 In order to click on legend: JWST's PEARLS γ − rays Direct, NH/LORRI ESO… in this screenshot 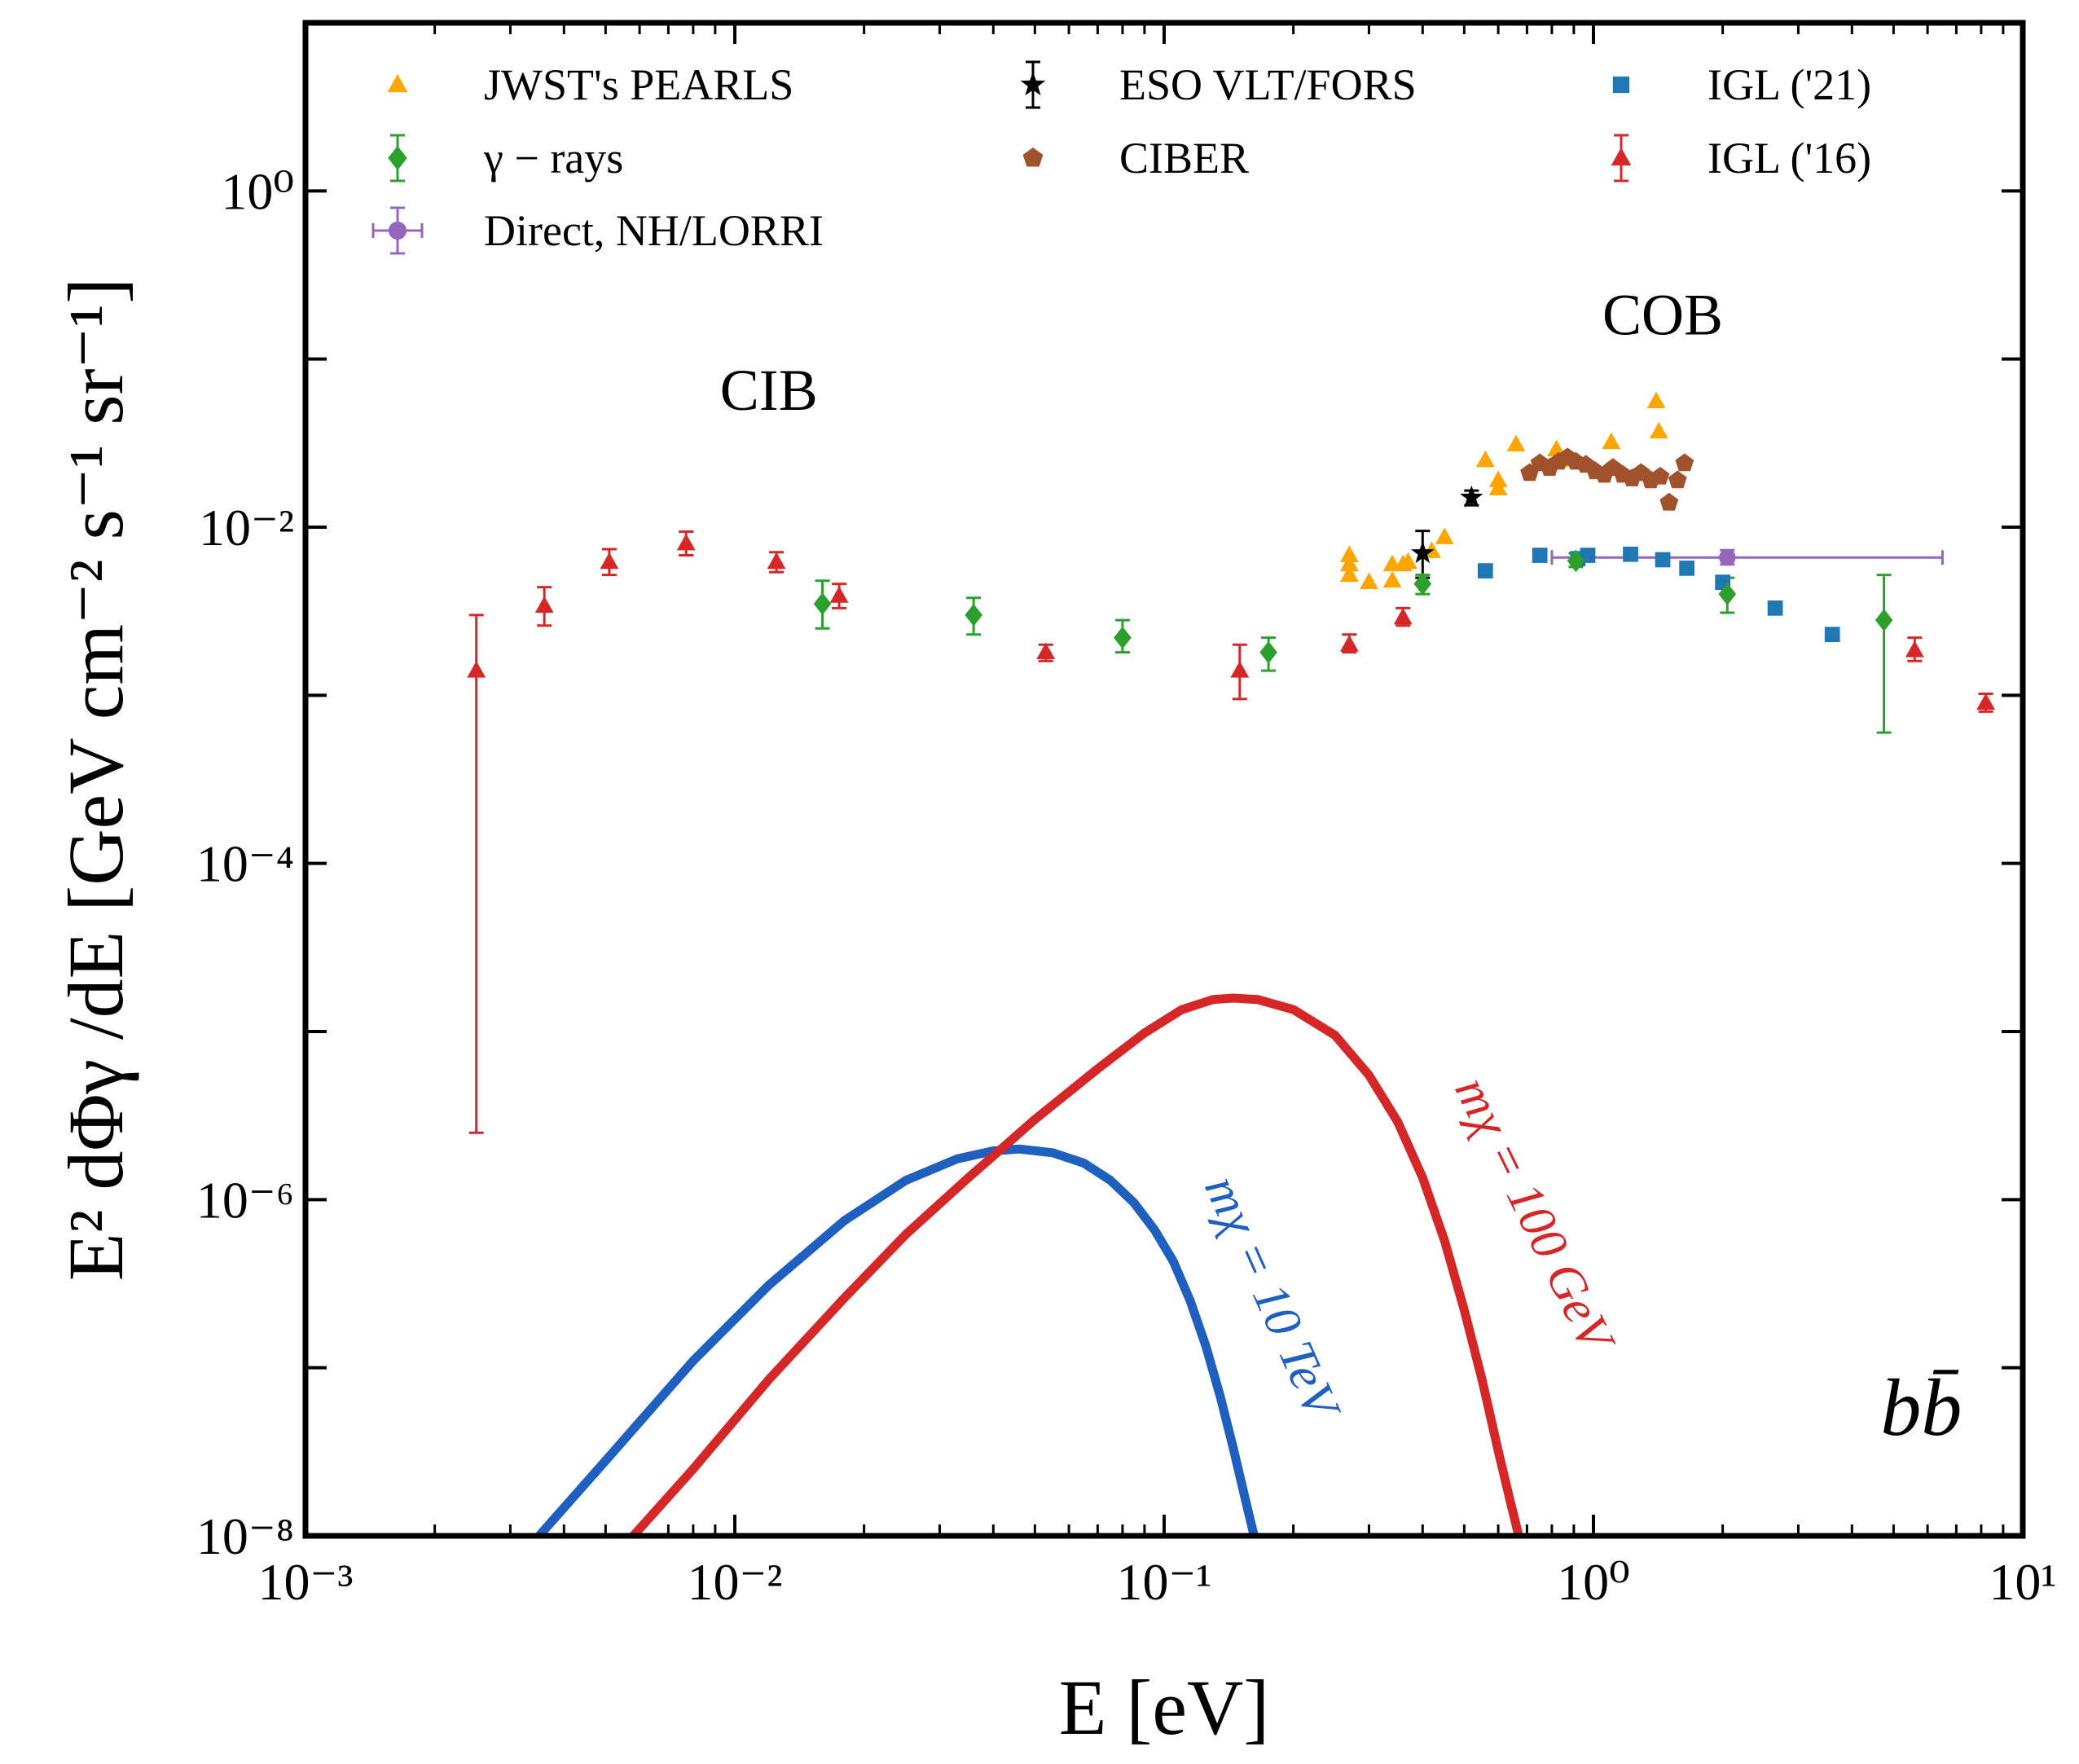, I will do `click(1121, 157)`.